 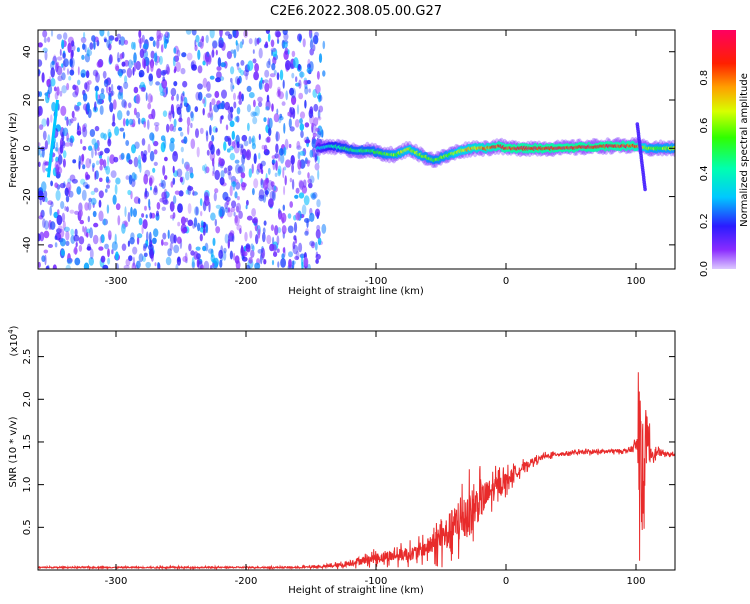 What do you see at coordinates (704, 126) in the screenshot?
I see `colorbar-tick-label: 0.6` at bounding box center [704, 126].